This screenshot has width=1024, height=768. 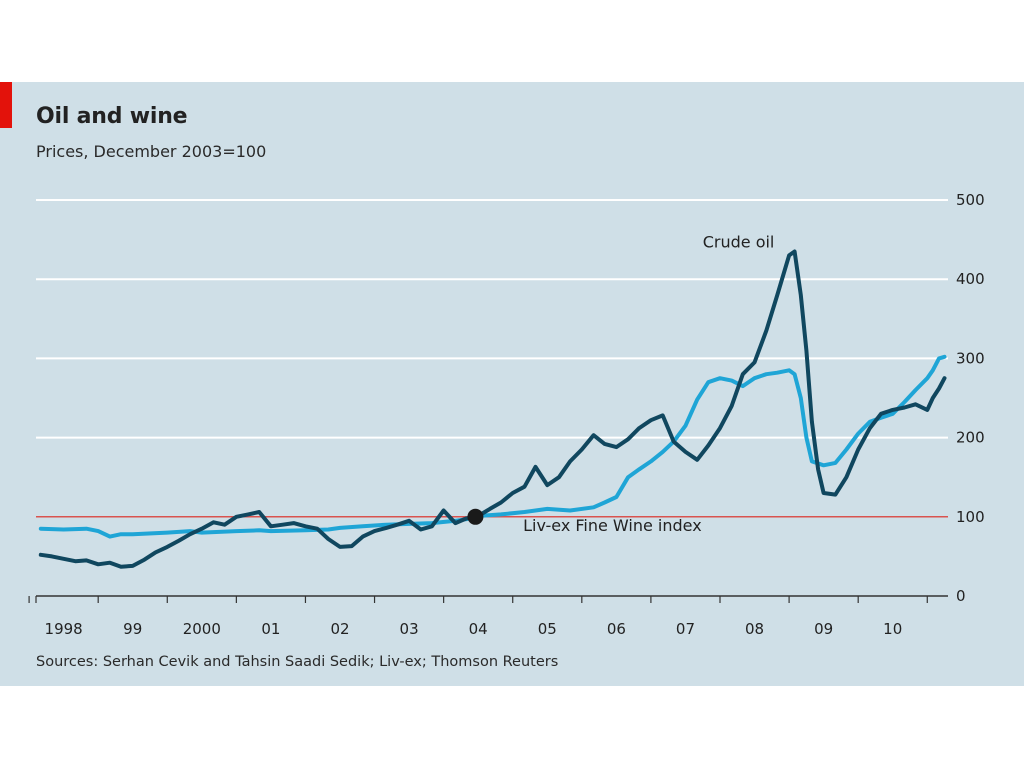 I want to click on y-tick-label: 300, so click(x=970, y=358).